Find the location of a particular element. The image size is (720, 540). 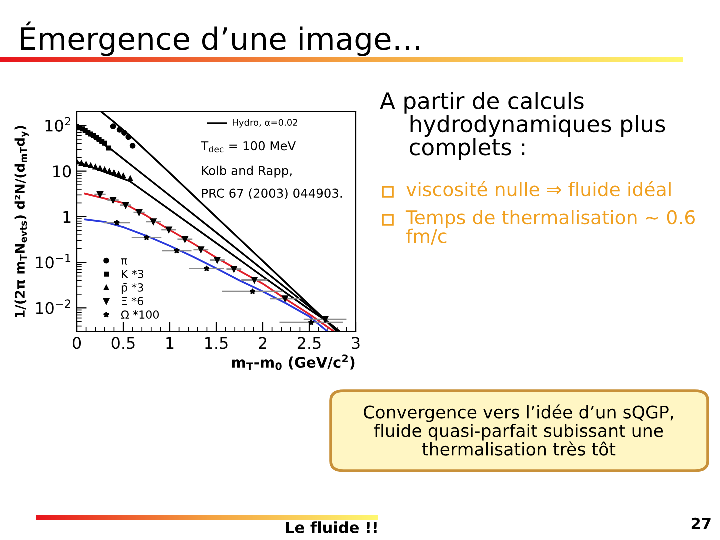

x-tick-label: 2.5 is located at coordinates (309, 343).